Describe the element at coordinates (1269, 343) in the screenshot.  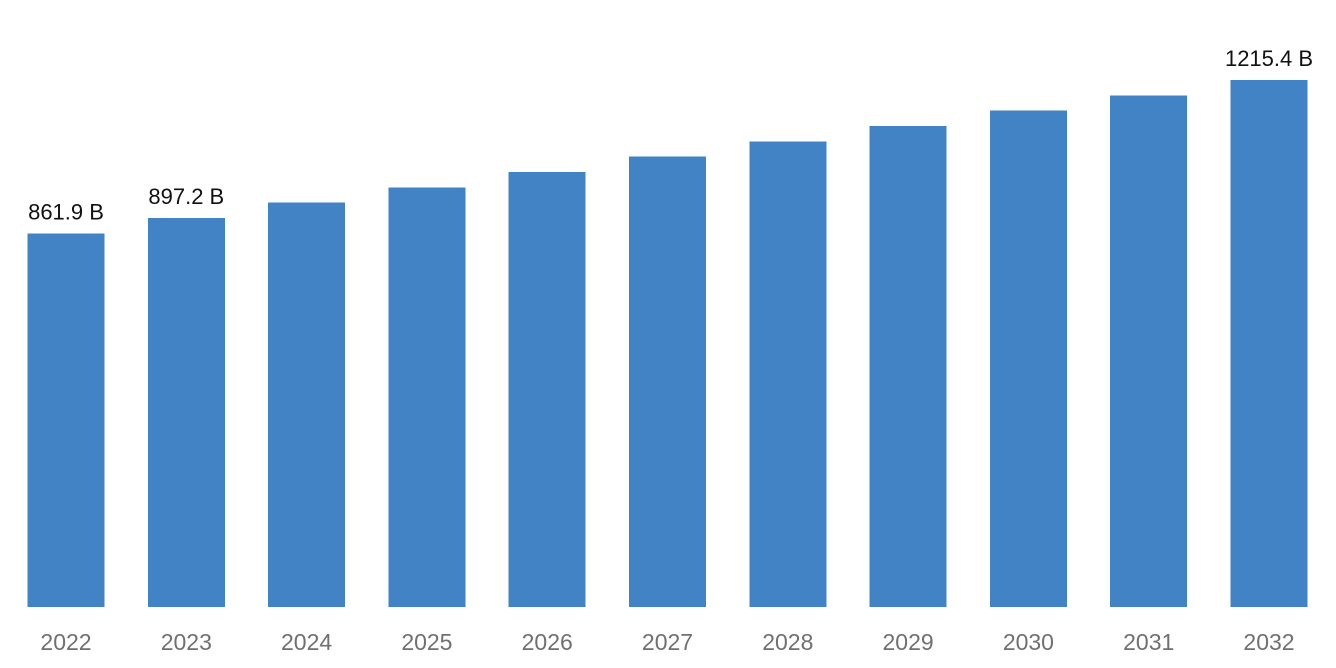
I see `bar-2032` at that location.